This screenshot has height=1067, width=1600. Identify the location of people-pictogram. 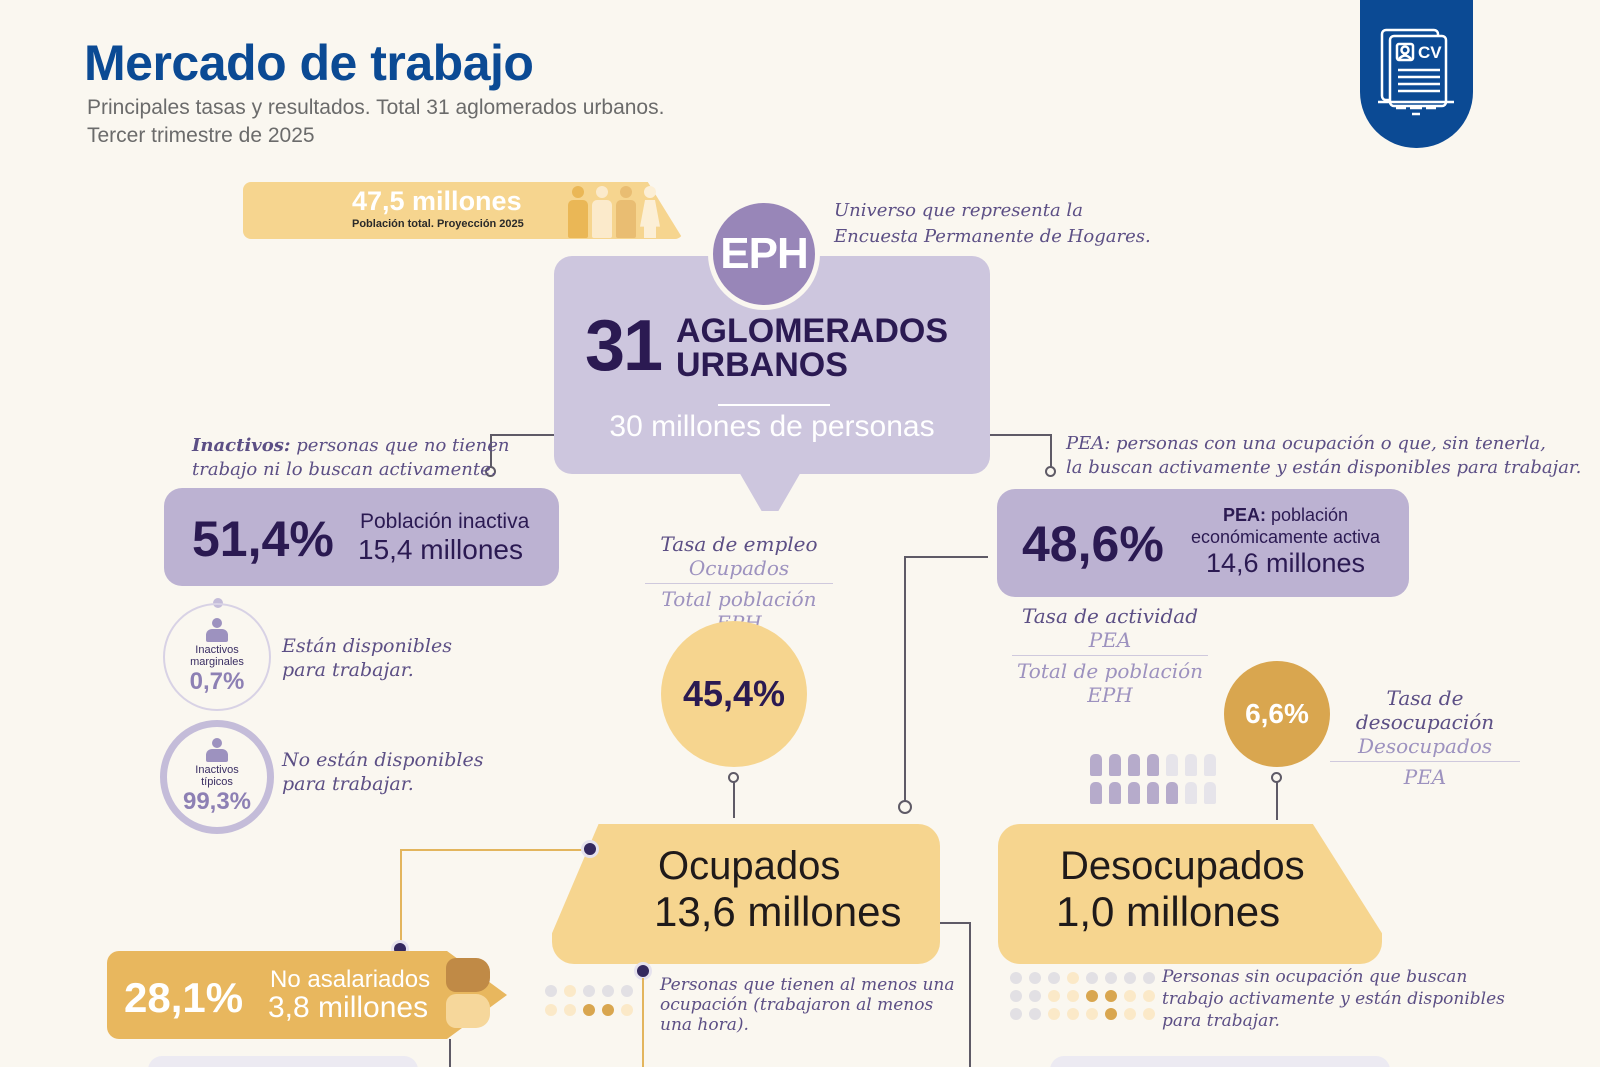
(1153, 779).